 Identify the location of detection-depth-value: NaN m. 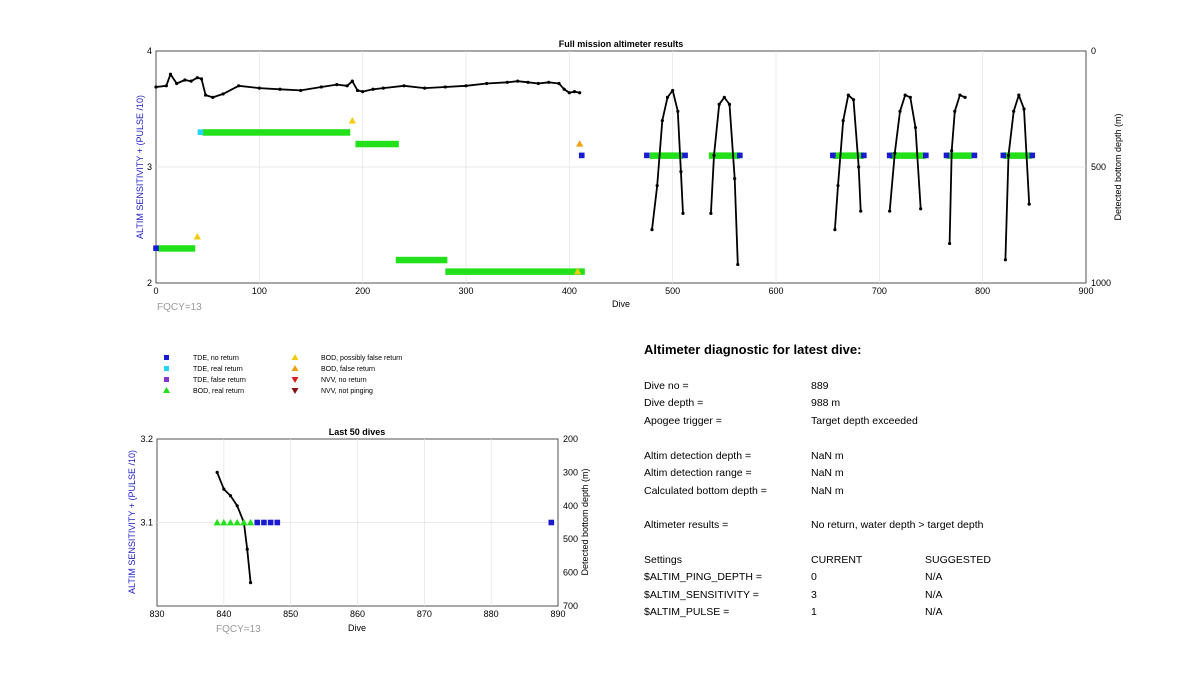
(827, 456).